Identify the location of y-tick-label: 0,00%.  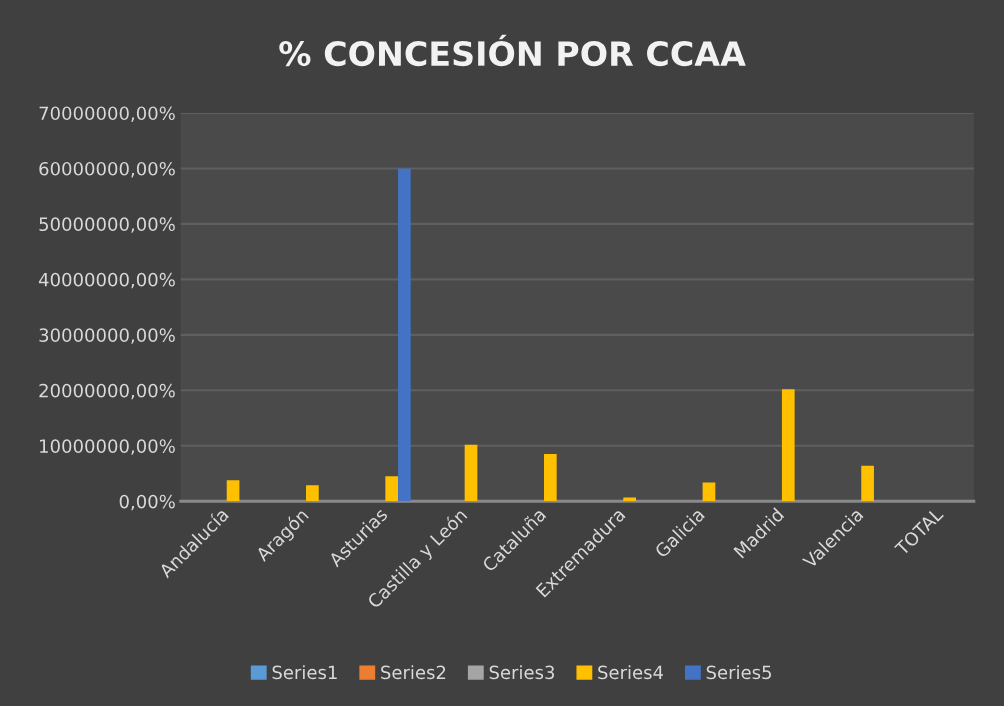
(147, 502).